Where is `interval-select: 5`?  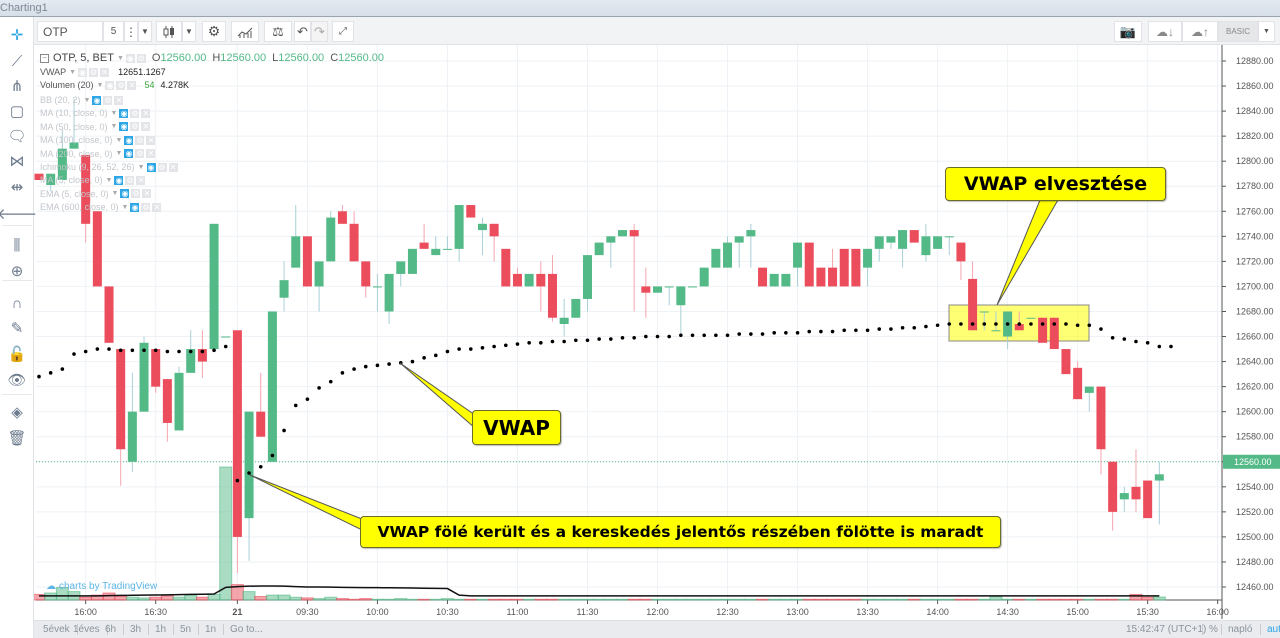
interval-select: 5 is located at coordinates (113, 31).